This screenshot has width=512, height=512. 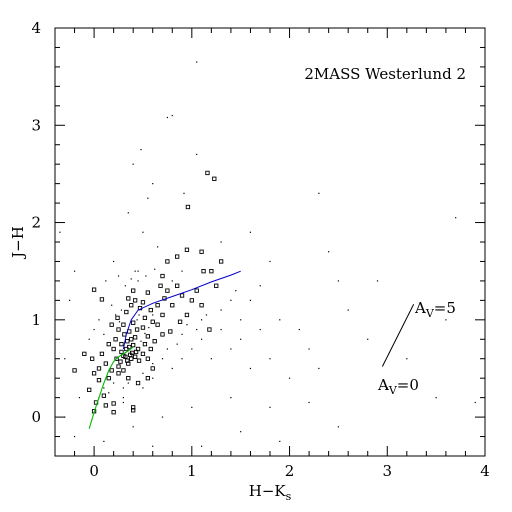 What do you see at coordinates (36, 417) in the screenshot?
I see `y-tick-label: 0` at bounding box center [36, 417].